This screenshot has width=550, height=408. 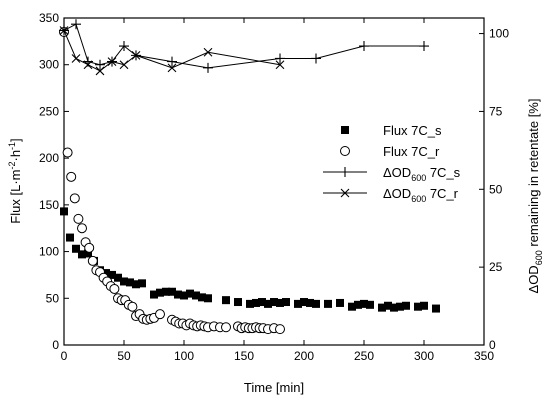 I want to click on y-tick-label: 50, so click(x=53, y=298).